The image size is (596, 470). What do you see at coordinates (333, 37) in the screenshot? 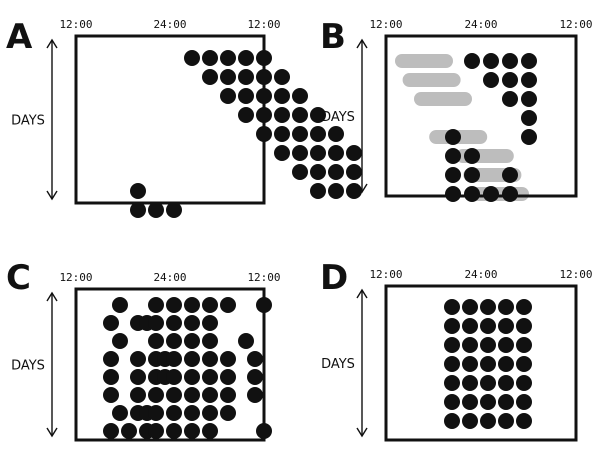
I see `panel-label: B` at bounding box center [333, 37].